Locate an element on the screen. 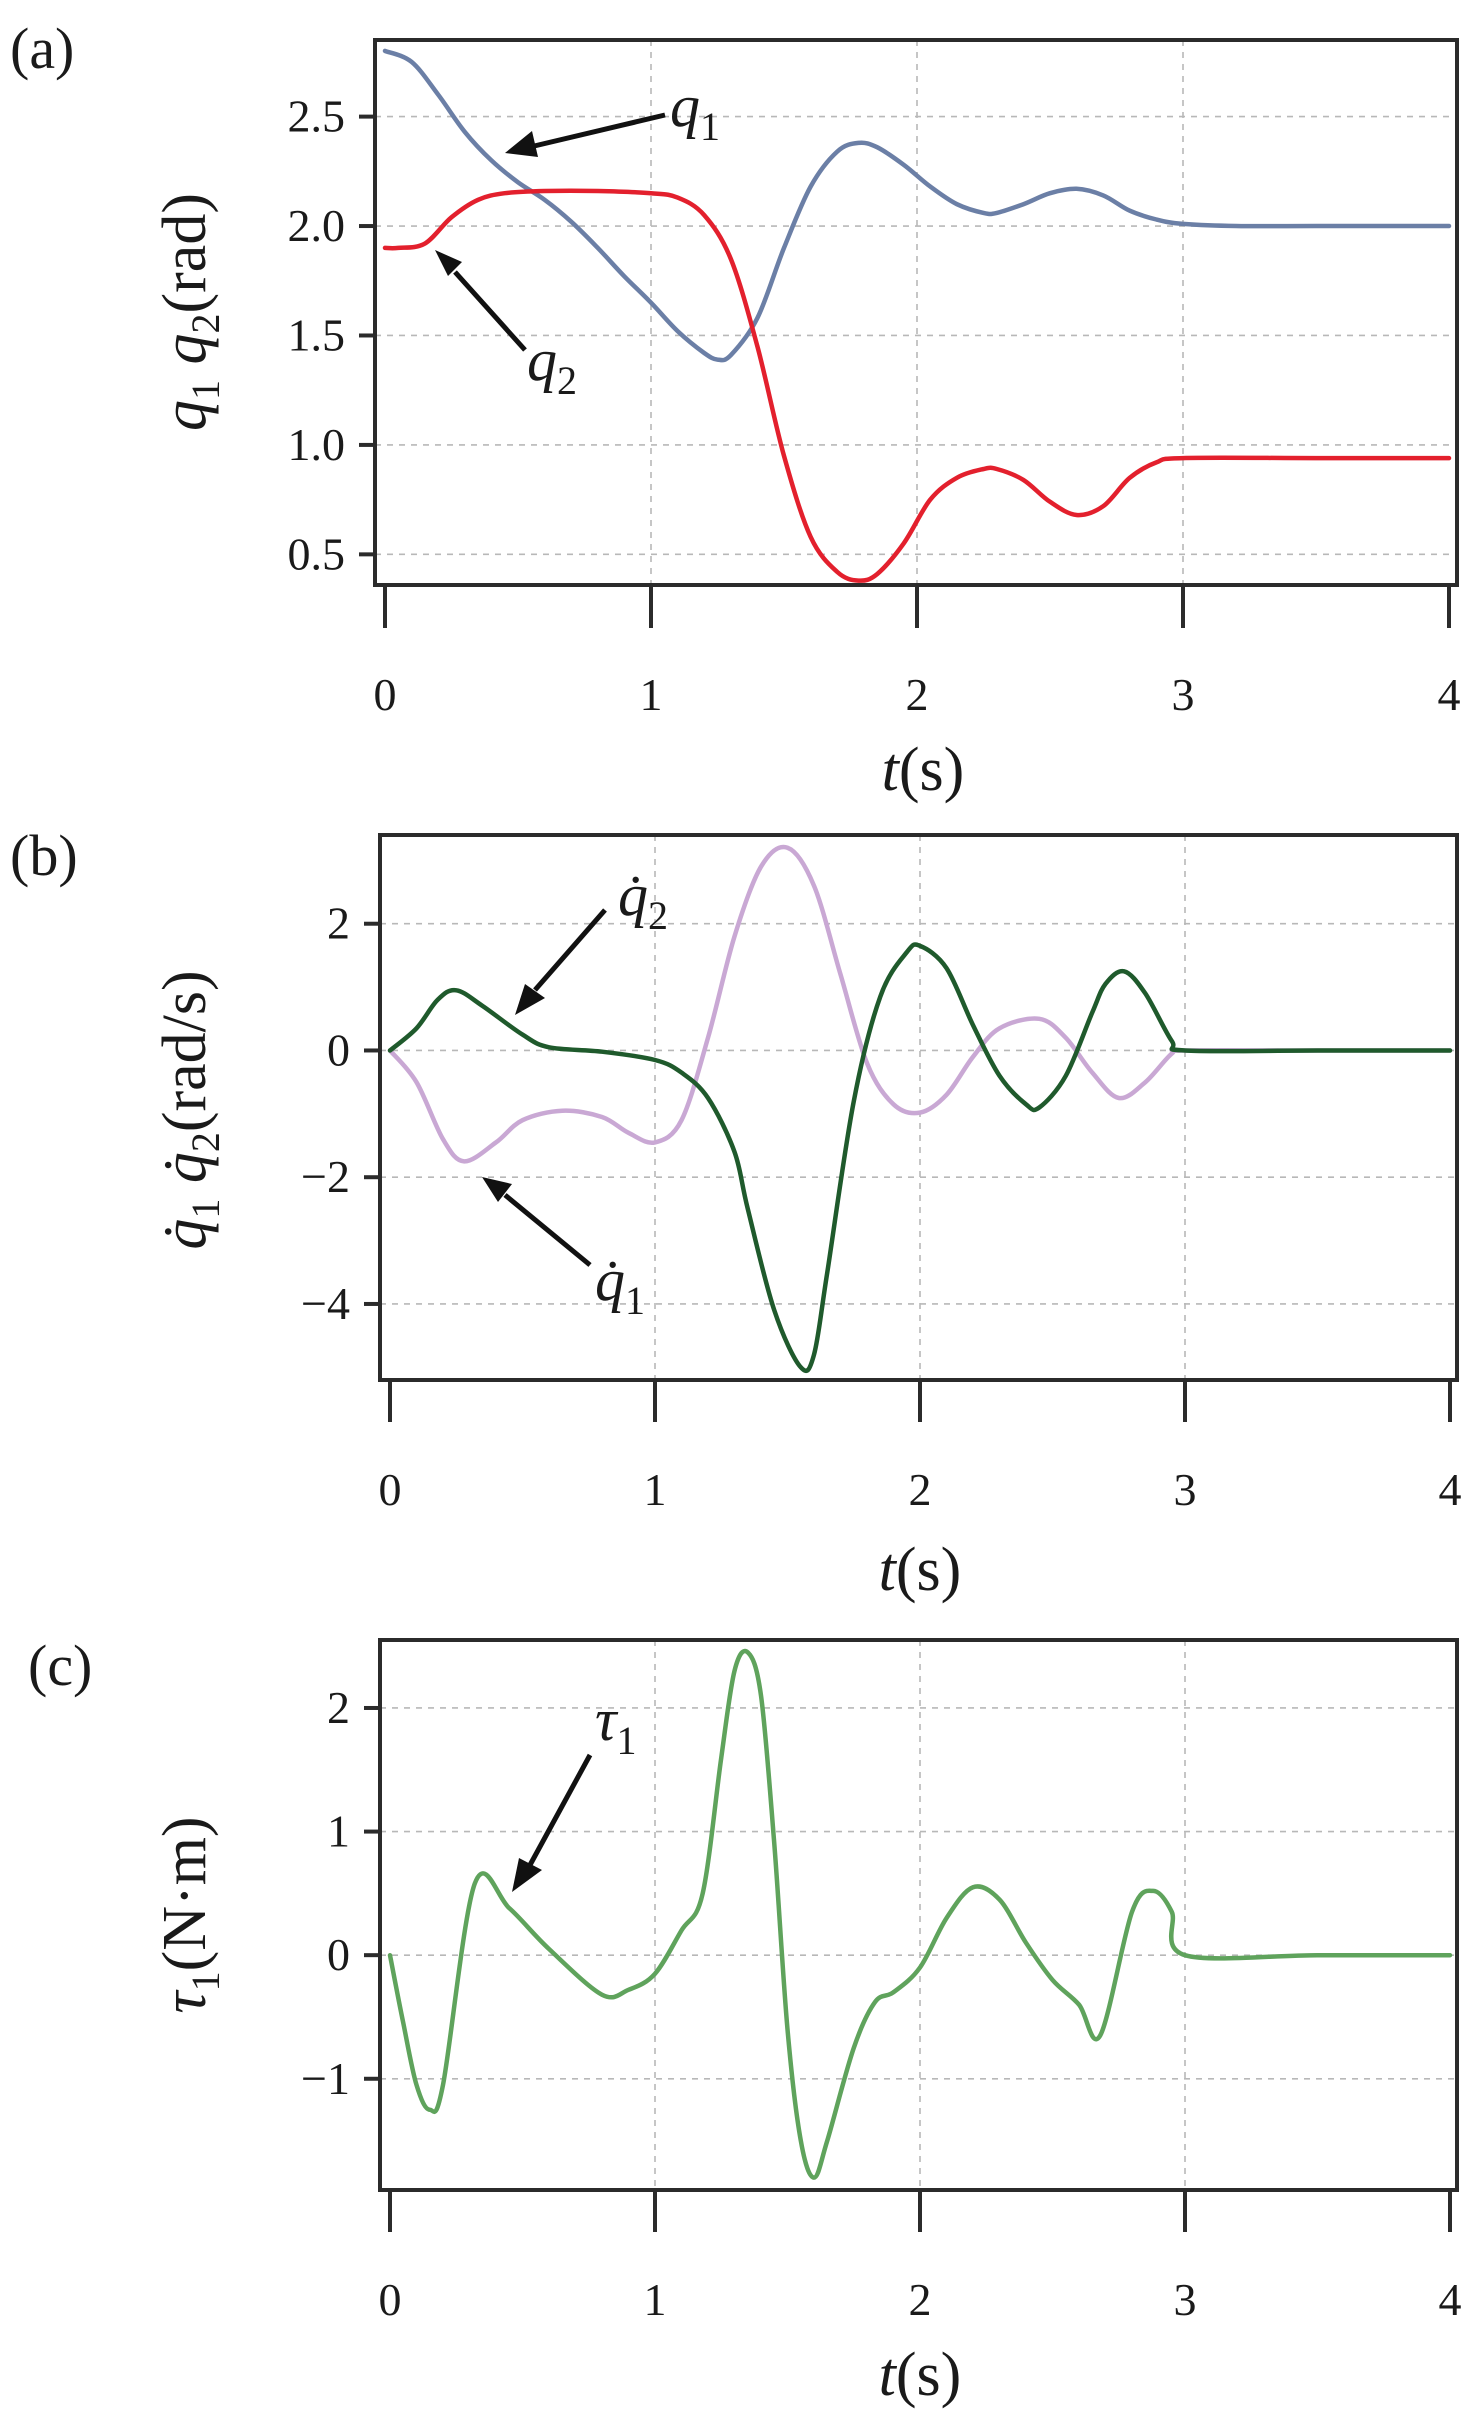 The width and height of the screenshot is (1483, 2418). series-line-q2dot is located at coordinates (920, 1157).